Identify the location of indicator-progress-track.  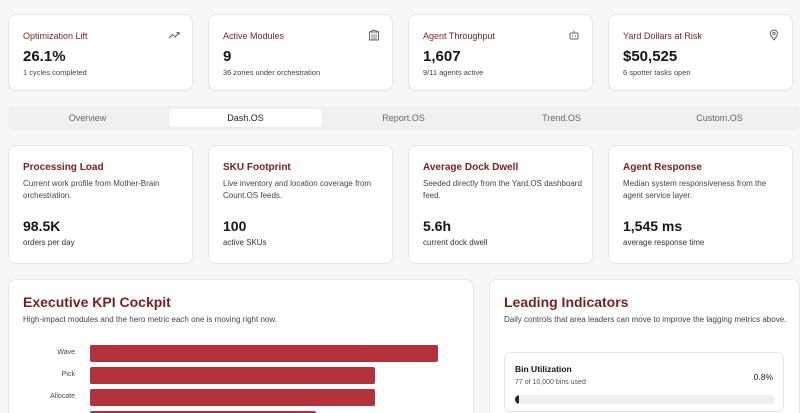
(645, 399).